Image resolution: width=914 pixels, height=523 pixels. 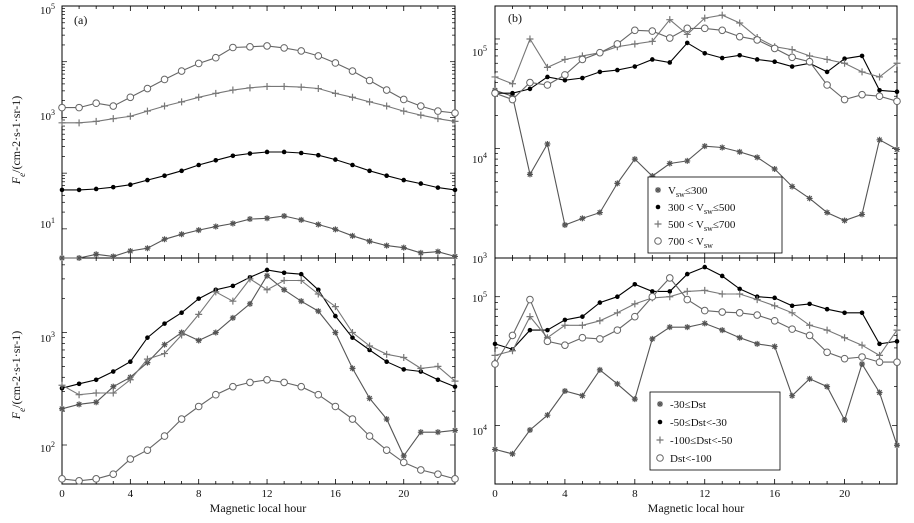 What do you see at coordinates (715, 215) in the screenshot?
I see `legend-top-box` at bounding box center [715, 215].